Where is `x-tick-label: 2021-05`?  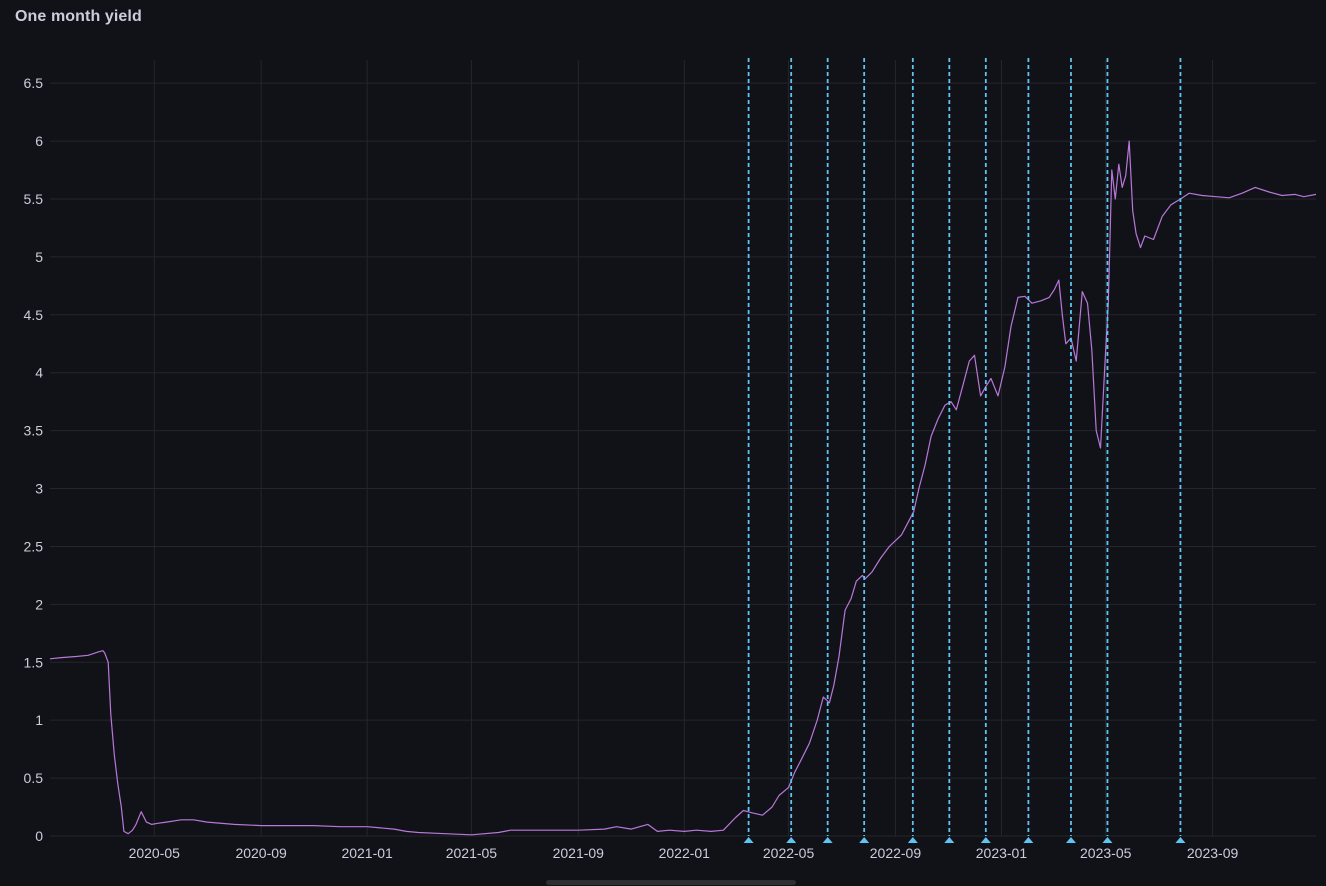 x-tick-label: 2021-05 is located at coordinates (472, 853).